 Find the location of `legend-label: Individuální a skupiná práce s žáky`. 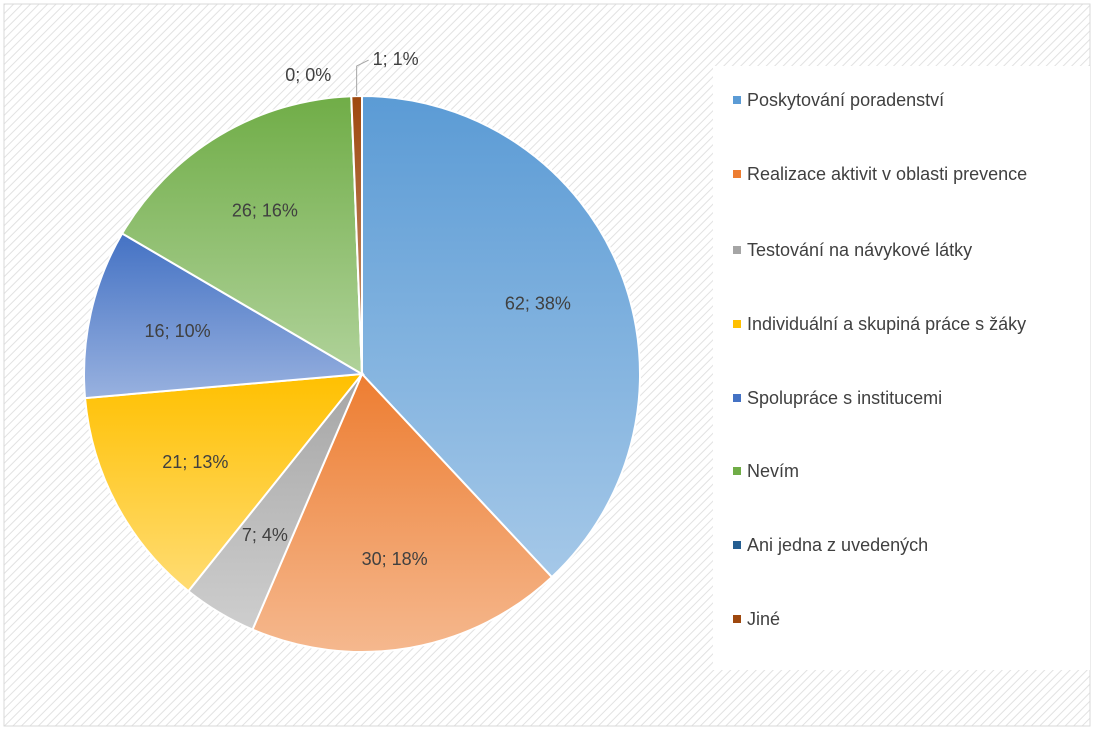

legend-label: Individuální a skupiná práce s žáky is located at coordinates (887, 324).